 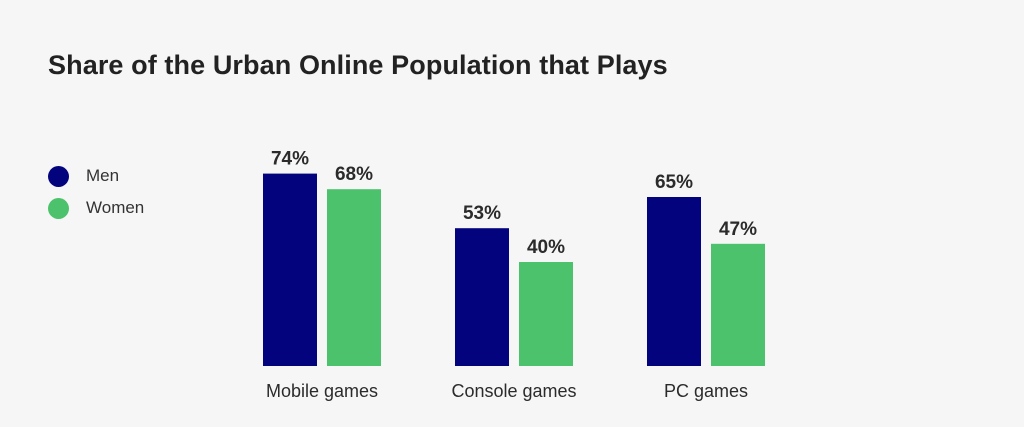 What do you see at coordinates (482, 213) in the screenshot?
I see `value-label-console-men: 53%` at bounding box center [482, 213].